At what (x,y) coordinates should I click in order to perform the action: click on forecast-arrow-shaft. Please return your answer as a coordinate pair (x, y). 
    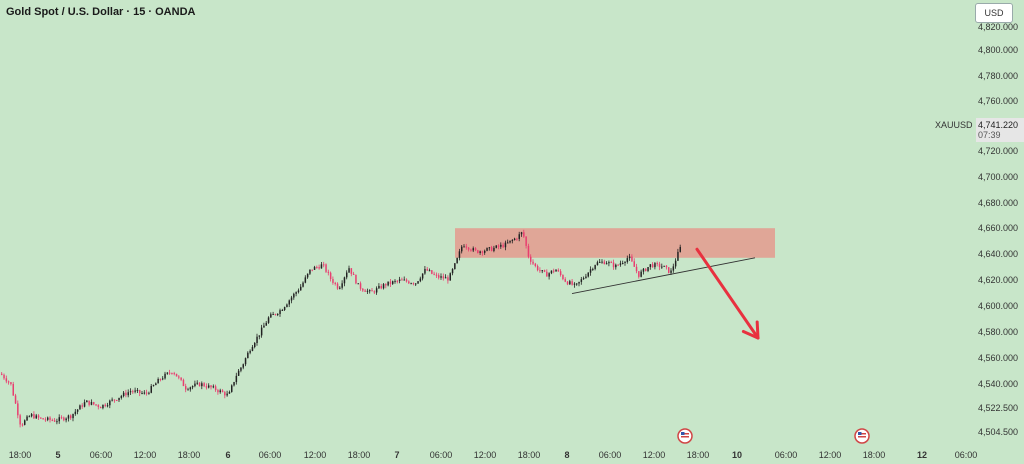
    Looking at the image, I should click on (727, 293).